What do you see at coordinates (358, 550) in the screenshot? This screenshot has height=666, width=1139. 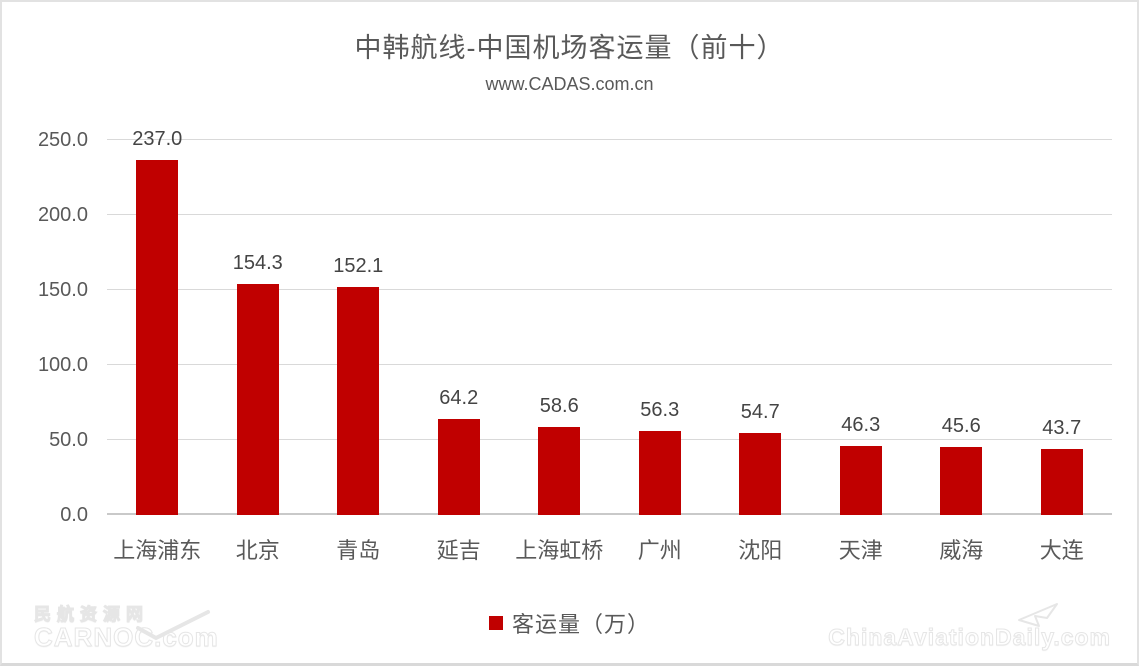 I see `x-tick-label: 青岛` at bounding box center [358, 550].